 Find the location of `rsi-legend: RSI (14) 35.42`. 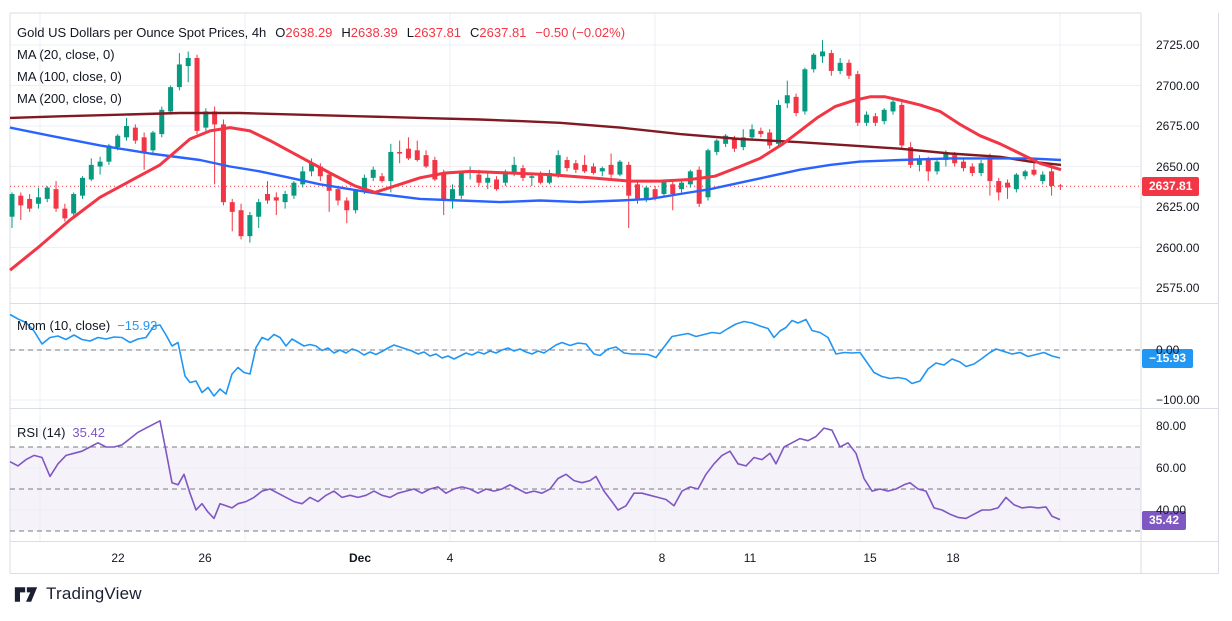

rsi-legend: RSI (14) 35.42 is located at coordinates (61, 432).